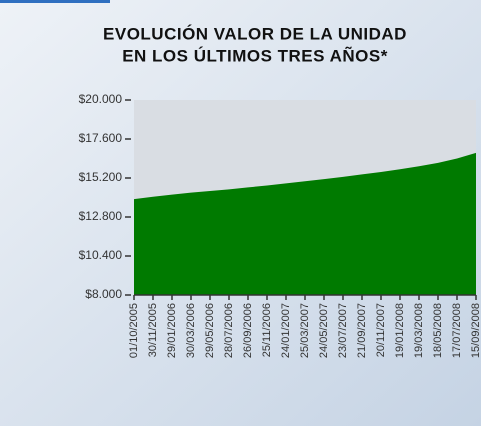  Describe the element at coordinates (475, 330) in the screenshot. I see `x-tick-label: 15/09/2008` at that location.